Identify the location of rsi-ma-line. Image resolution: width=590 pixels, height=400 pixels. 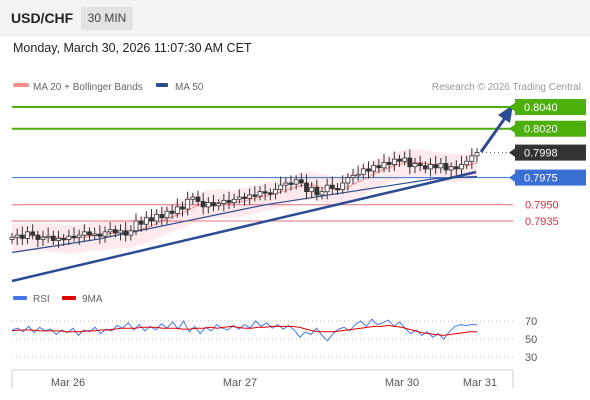
(244, 330).